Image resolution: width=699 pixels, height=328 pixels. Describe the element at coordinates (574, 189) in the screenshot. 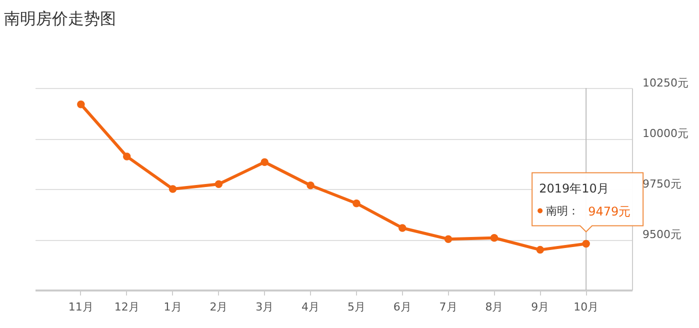

I see `annotation: 2019年10月` at that location.